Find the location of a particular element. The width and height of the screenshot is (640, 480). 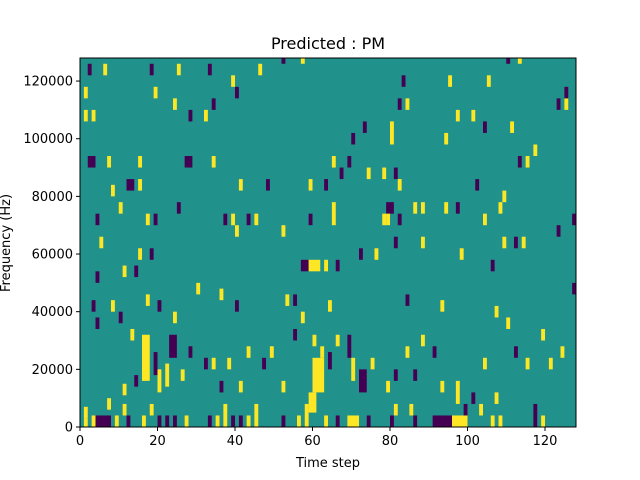

x-tick-label: 40 is located at coordinates (235, 441).